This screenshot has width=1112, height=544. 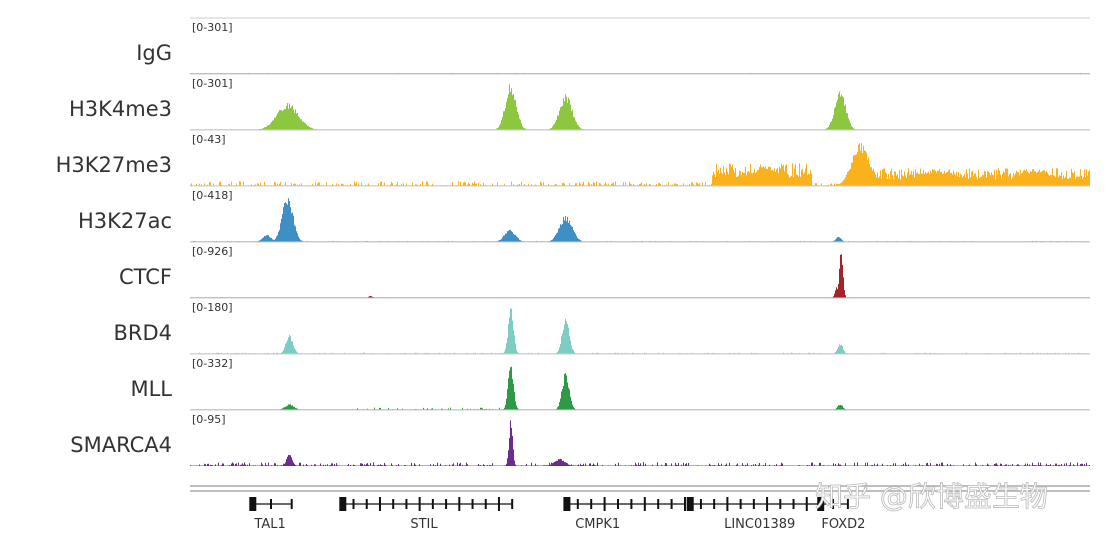 What do you see at coordinates (624, 514) in the screenshot?
I see `gene-cmpk1: CMPK1` at bounding box center [624, 514].